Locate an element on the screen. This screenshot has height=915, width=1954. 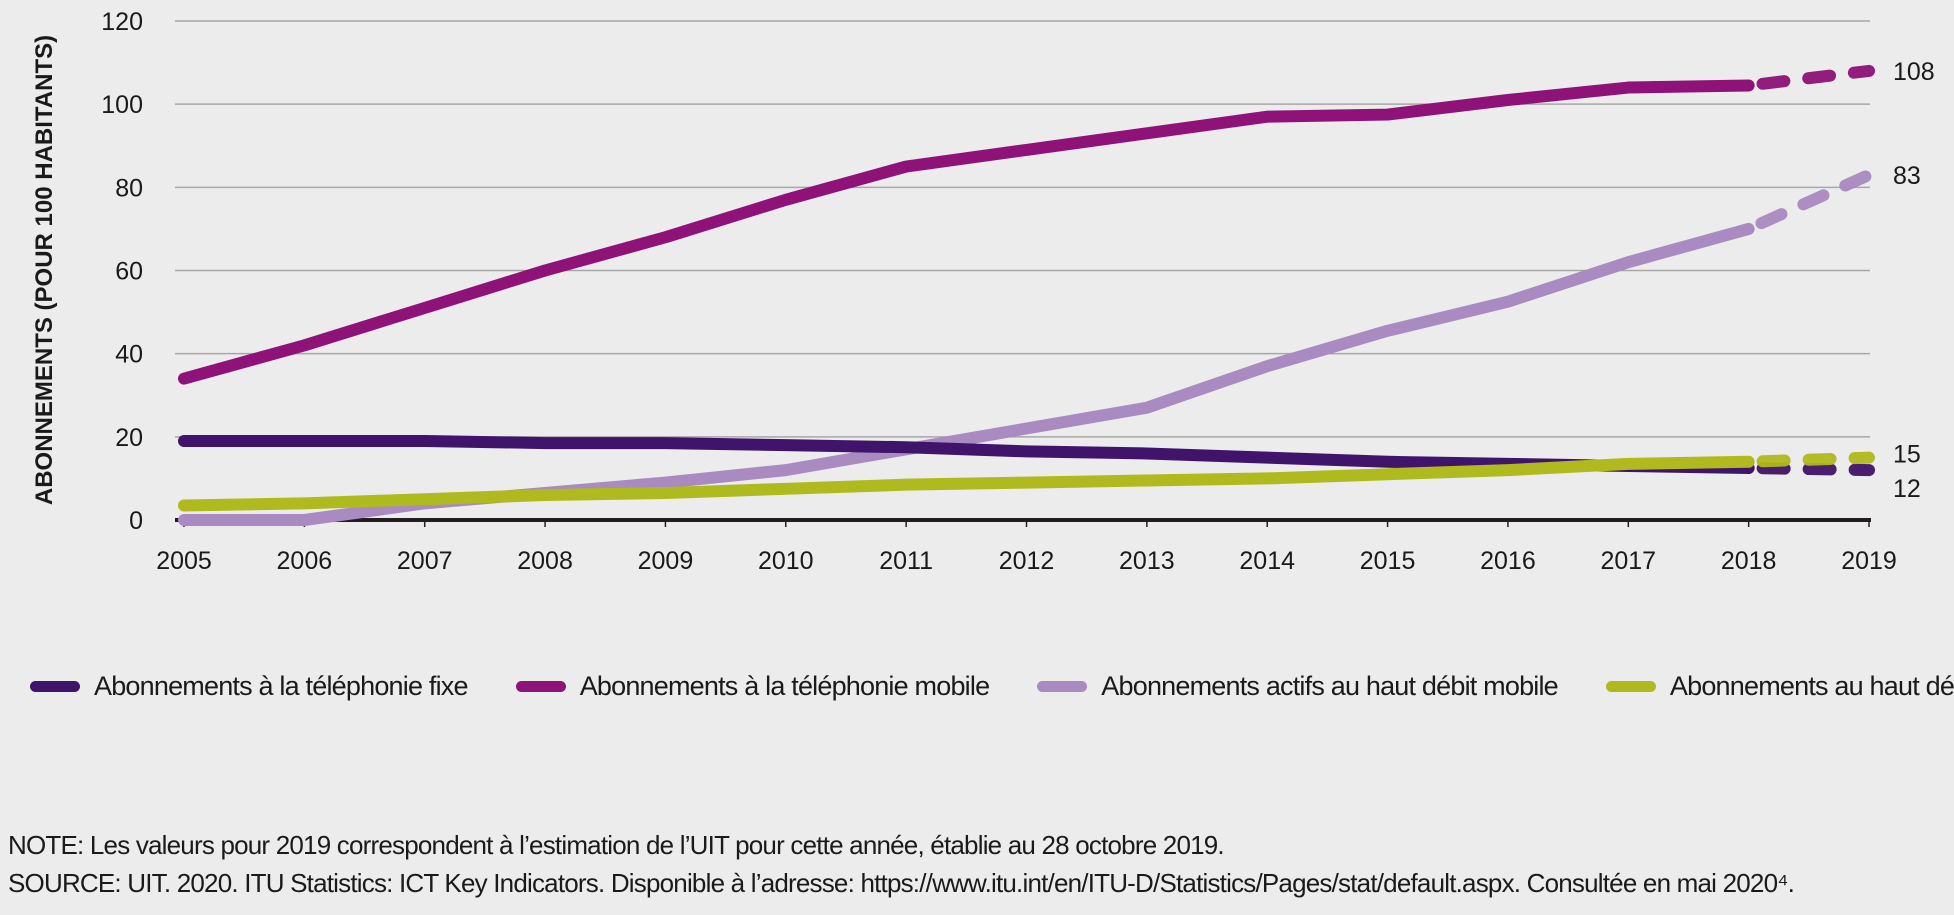
x-tick-label: 2007 is located at coordinates (425, 561).